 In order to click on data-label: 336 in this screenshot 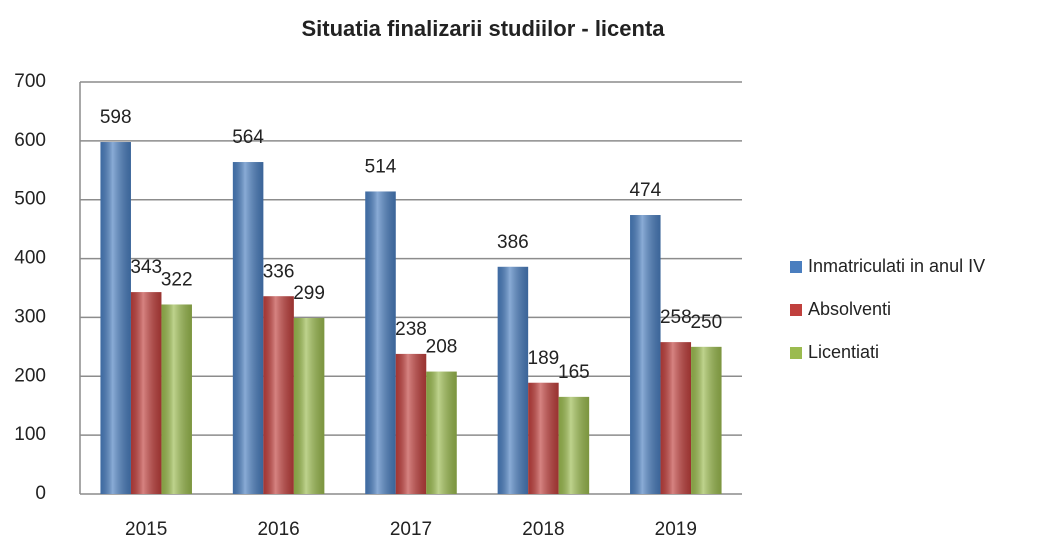, I will do `click(279, 271)`.